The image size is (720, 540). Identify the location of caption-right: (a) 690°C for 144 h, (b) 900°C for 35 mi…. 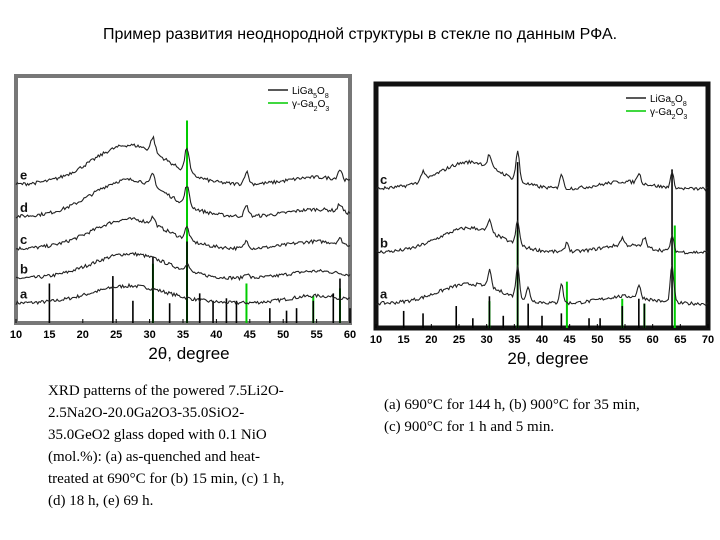
(512, 416).